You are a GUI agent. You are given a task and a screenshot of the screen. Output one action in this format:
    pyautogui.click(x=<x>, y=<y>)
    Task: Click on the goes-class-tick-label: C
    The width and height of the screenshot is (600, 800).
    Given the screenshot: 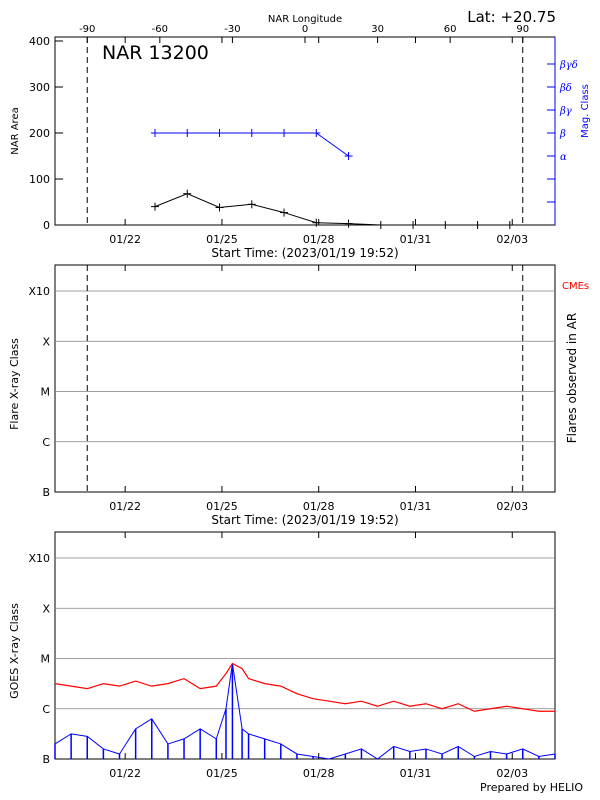 What is the action you would take?
    pyautogui.click(x=46, y=709)
    